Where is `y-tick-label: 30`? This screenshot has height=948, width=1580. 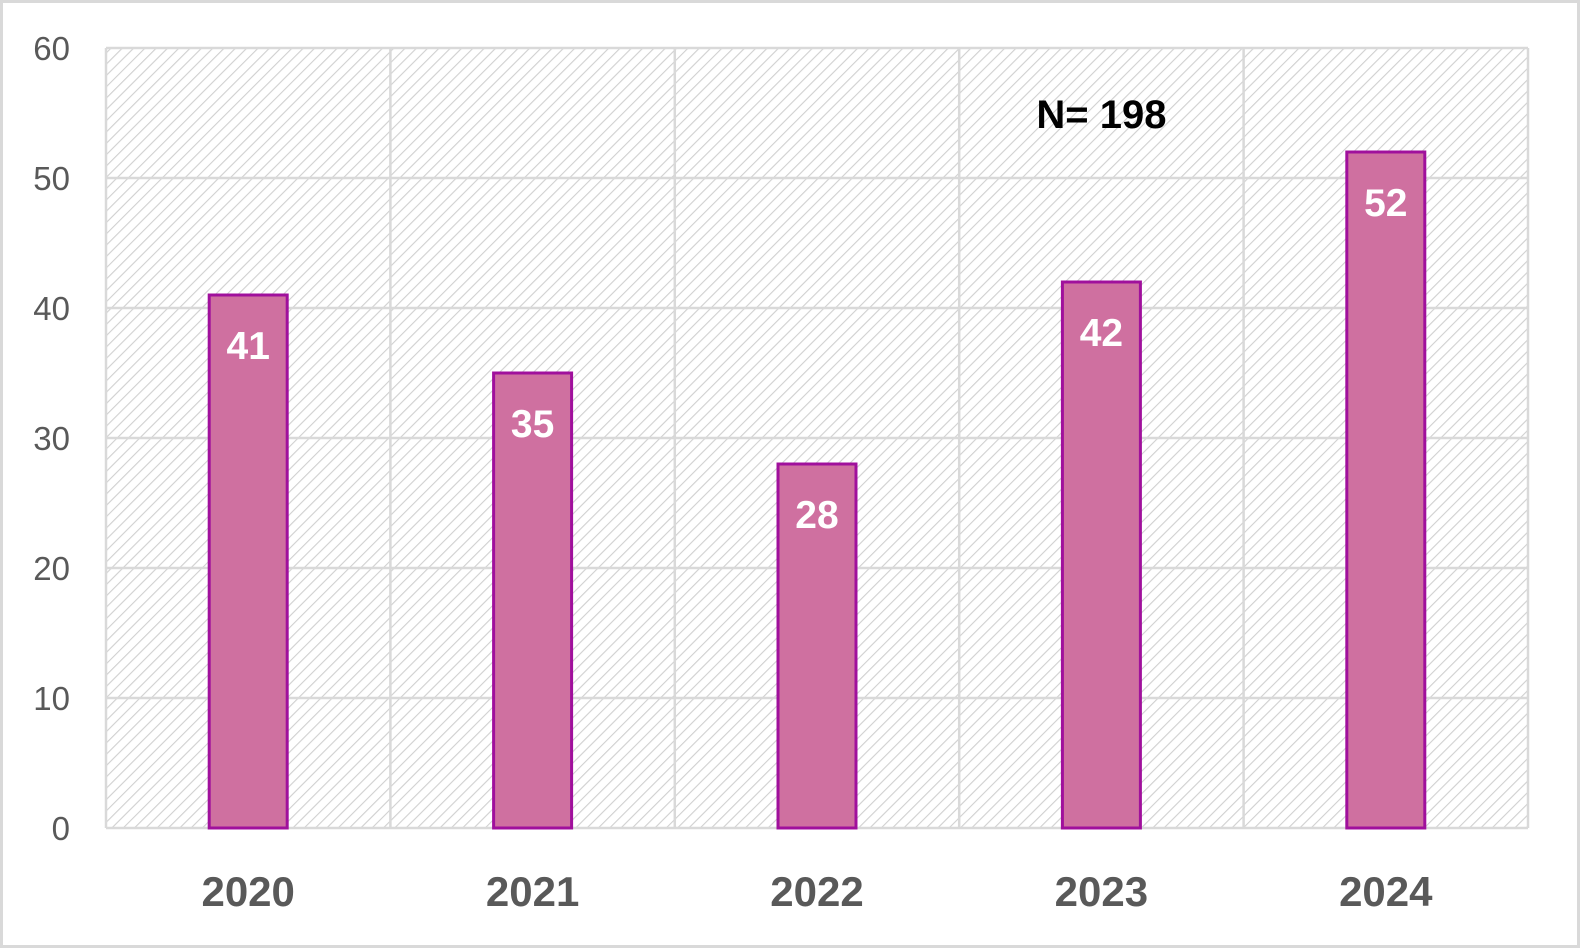
y-tick-label: 30 is located at coordinates (51, 438).